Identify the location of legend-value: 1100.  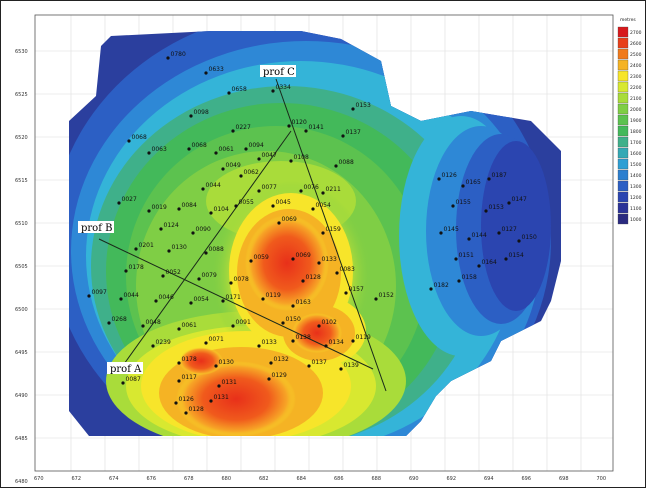
(636, 209).